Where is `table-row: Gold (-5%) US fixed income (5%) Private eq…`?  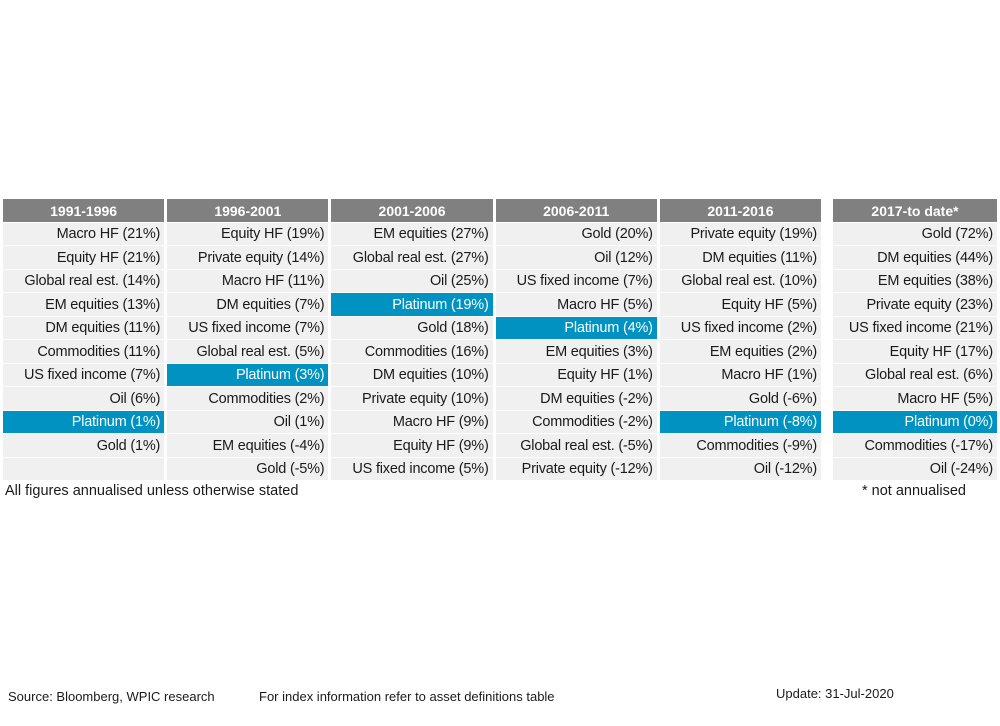
table-row: Gold (-5%) US fixed income (5%) Private eq… is located at coordinates (412, 469).